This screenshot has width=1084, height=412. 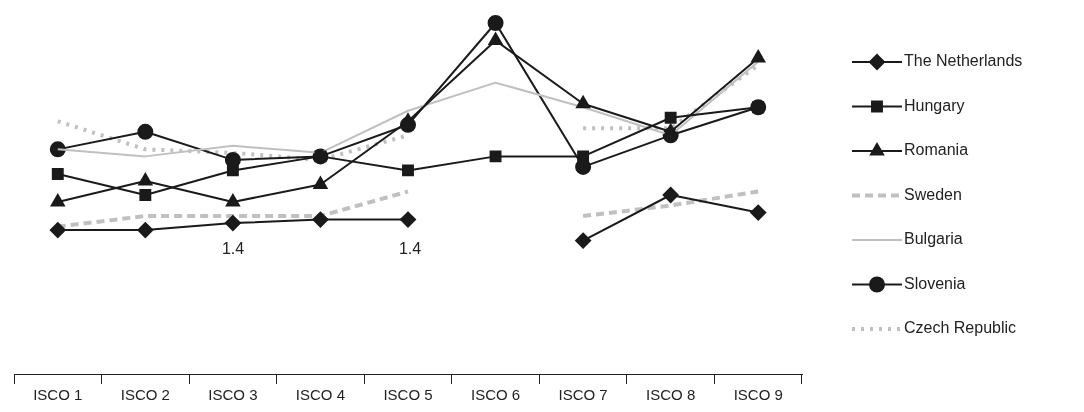 What do you see at coordinates (145, 395) in the screenshot?
I see `x-tick-label: ISCO 2` at bounding box center [145, 395].